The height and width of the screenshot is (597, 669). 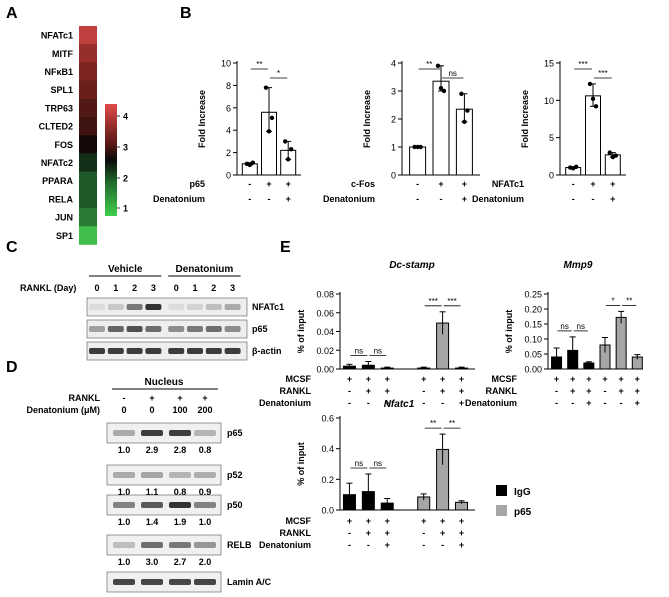 What do you see at coordinates (125, 179) in the screenshot?
I see `color-scale-tick-label: 2` at bounding box center [125, 179].